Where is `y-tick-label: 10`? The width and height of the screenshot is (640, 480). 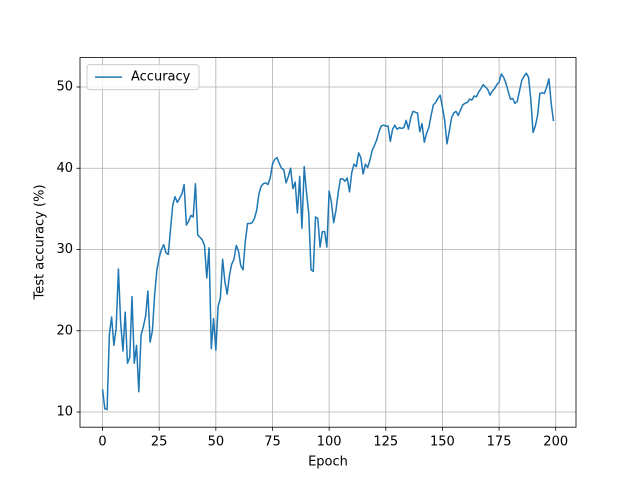 y-tick-label: 10 is located at coordinates (64, 412).